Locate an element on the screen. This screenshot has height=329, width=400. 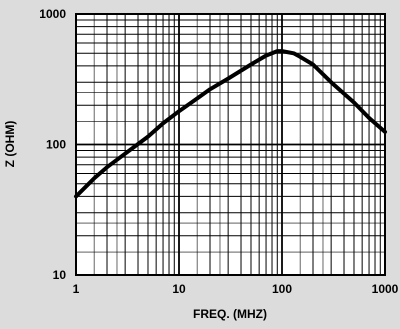
x-tick-label: 10 is located at coordinates (179, 289).